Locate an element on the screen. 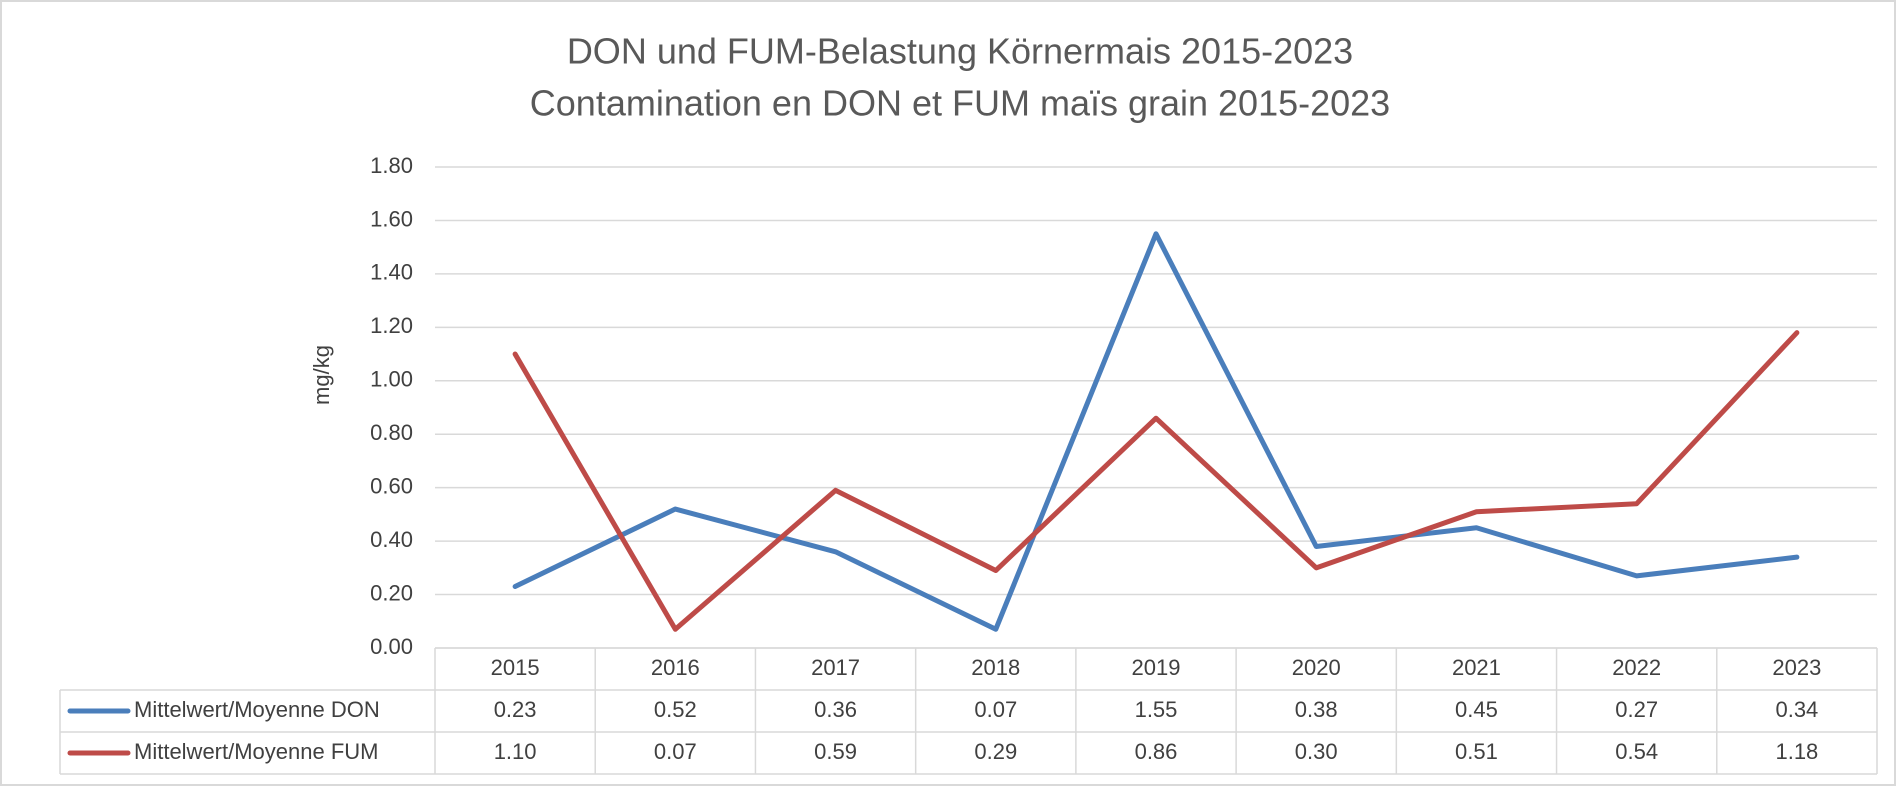  y-tick-label: 1.00 is located at coordinates (391, 379).